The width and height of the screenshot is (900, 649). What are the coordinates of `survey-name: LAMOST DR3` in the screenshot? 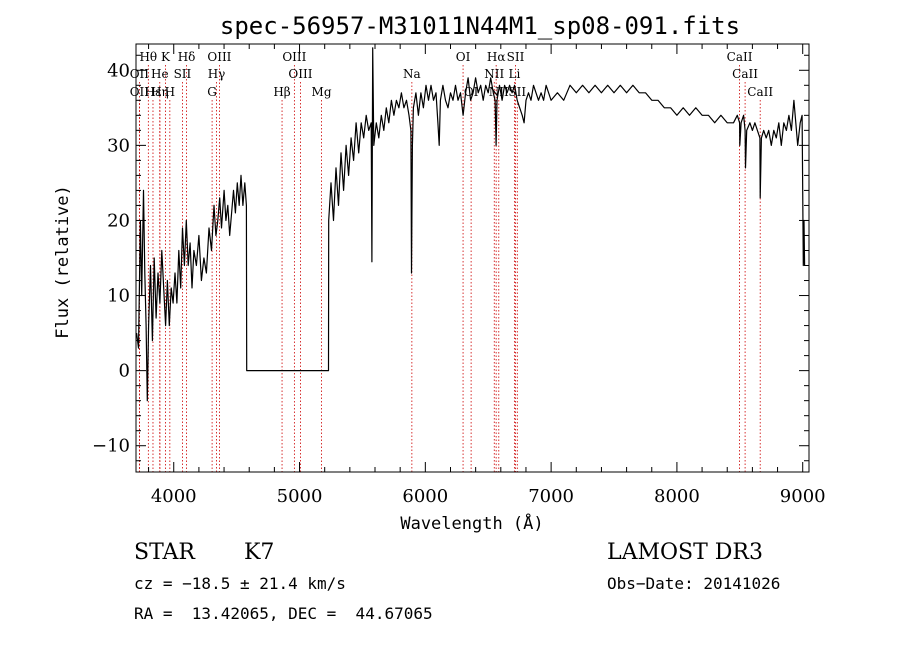 It's located at (685, 552).